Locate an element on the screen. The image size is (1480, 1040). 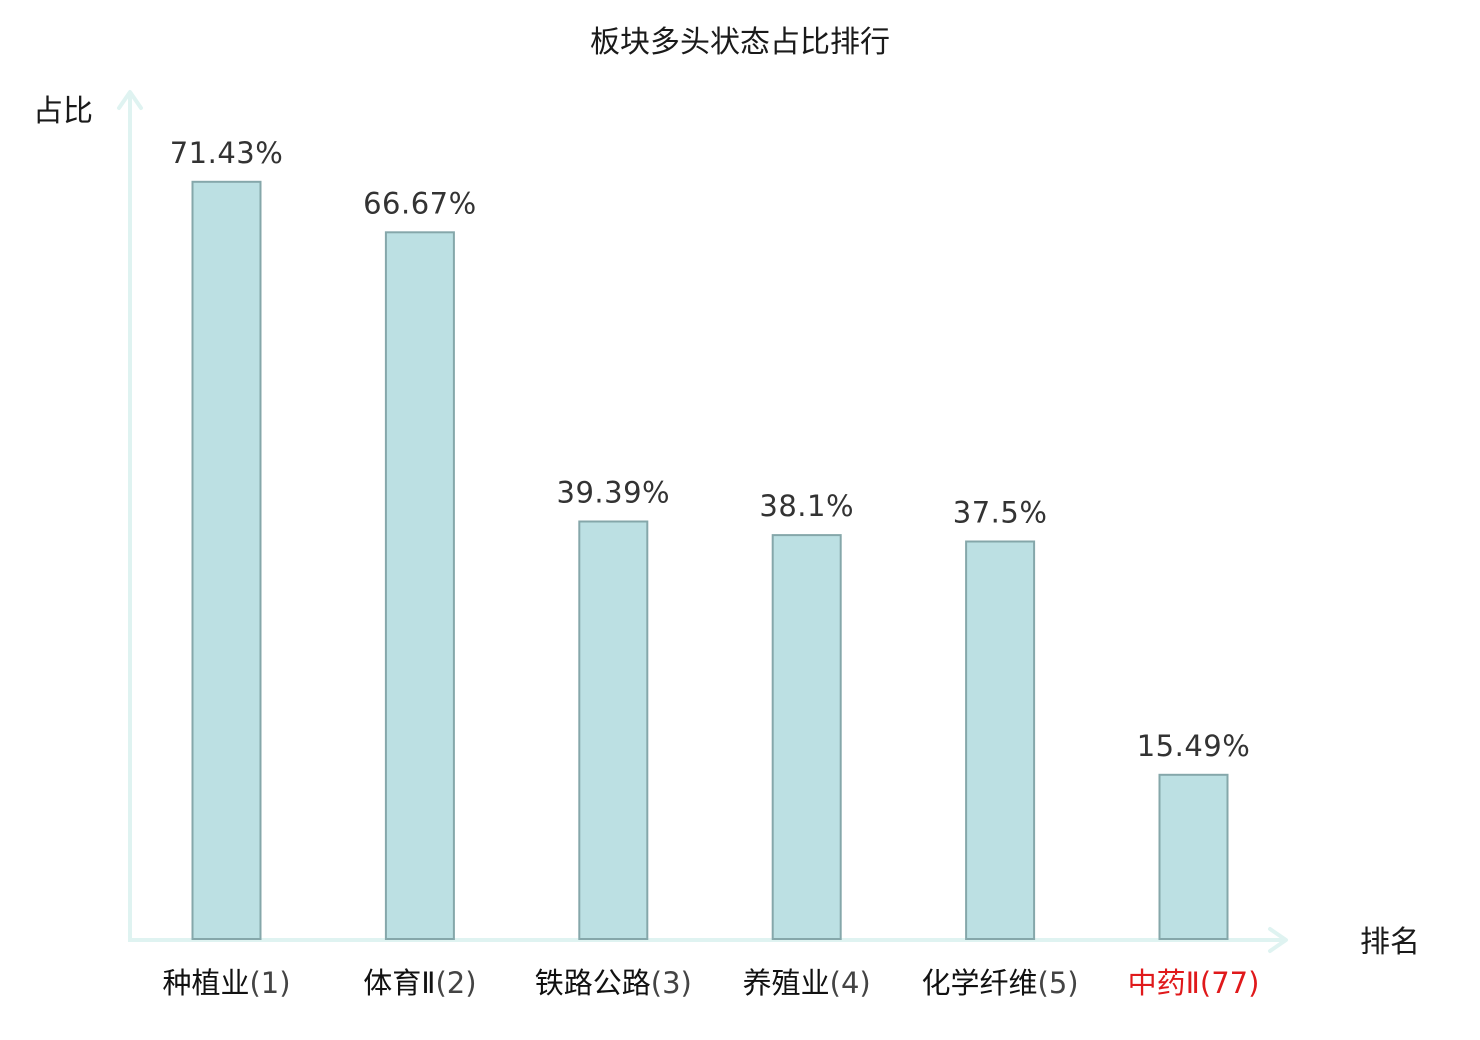
value-label-2: 66.67% is located at coordinates (420, 203).